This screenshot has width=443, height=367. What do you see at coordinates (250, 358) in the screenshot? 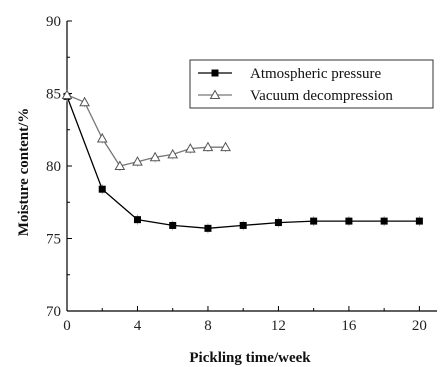
I see `x-axis-label: Pickling time/week` at bounding box center [250, 358].